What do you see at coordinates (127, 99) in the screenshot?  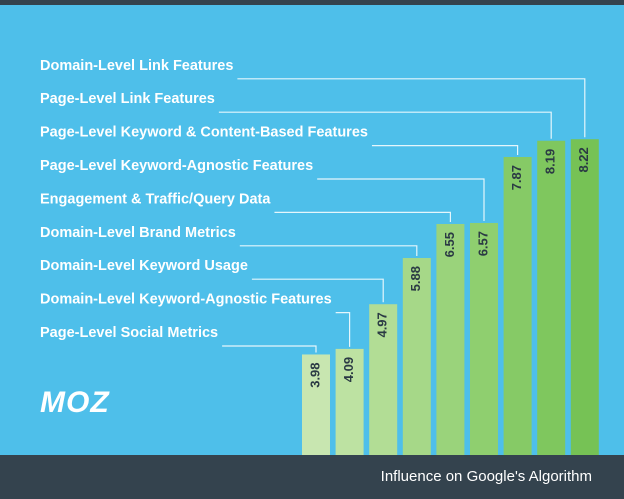 I see `category-label: Page-Level Link Features` at bounding box center [127, 99].